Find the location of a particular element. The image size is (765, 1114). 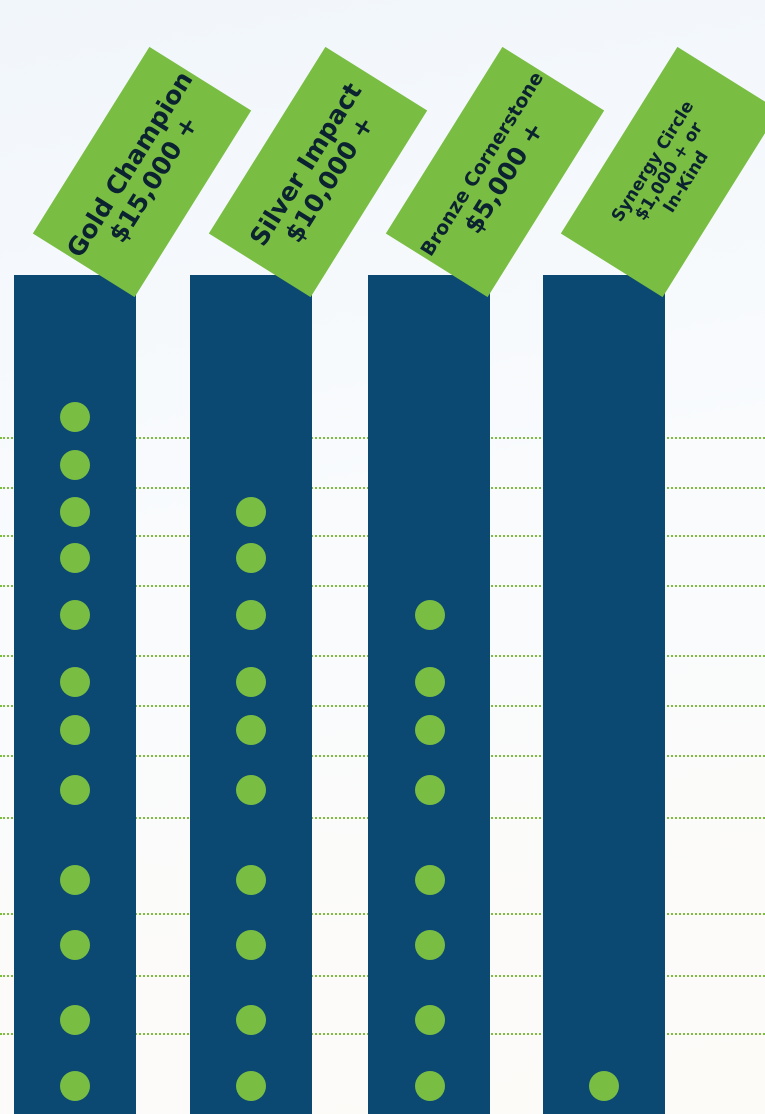

tier-banner-gold: Gold Champion $15,000 + is located at coordinates (142, 172).